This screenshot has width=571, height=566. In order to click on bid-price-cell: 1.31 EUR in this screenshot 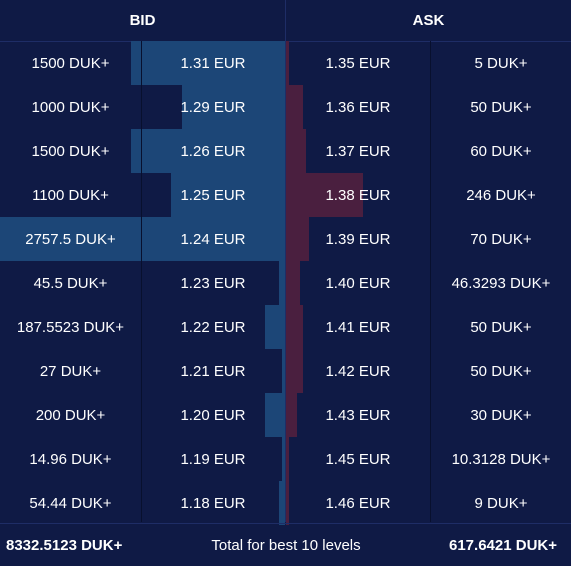, I will do `click(213, 63)`.